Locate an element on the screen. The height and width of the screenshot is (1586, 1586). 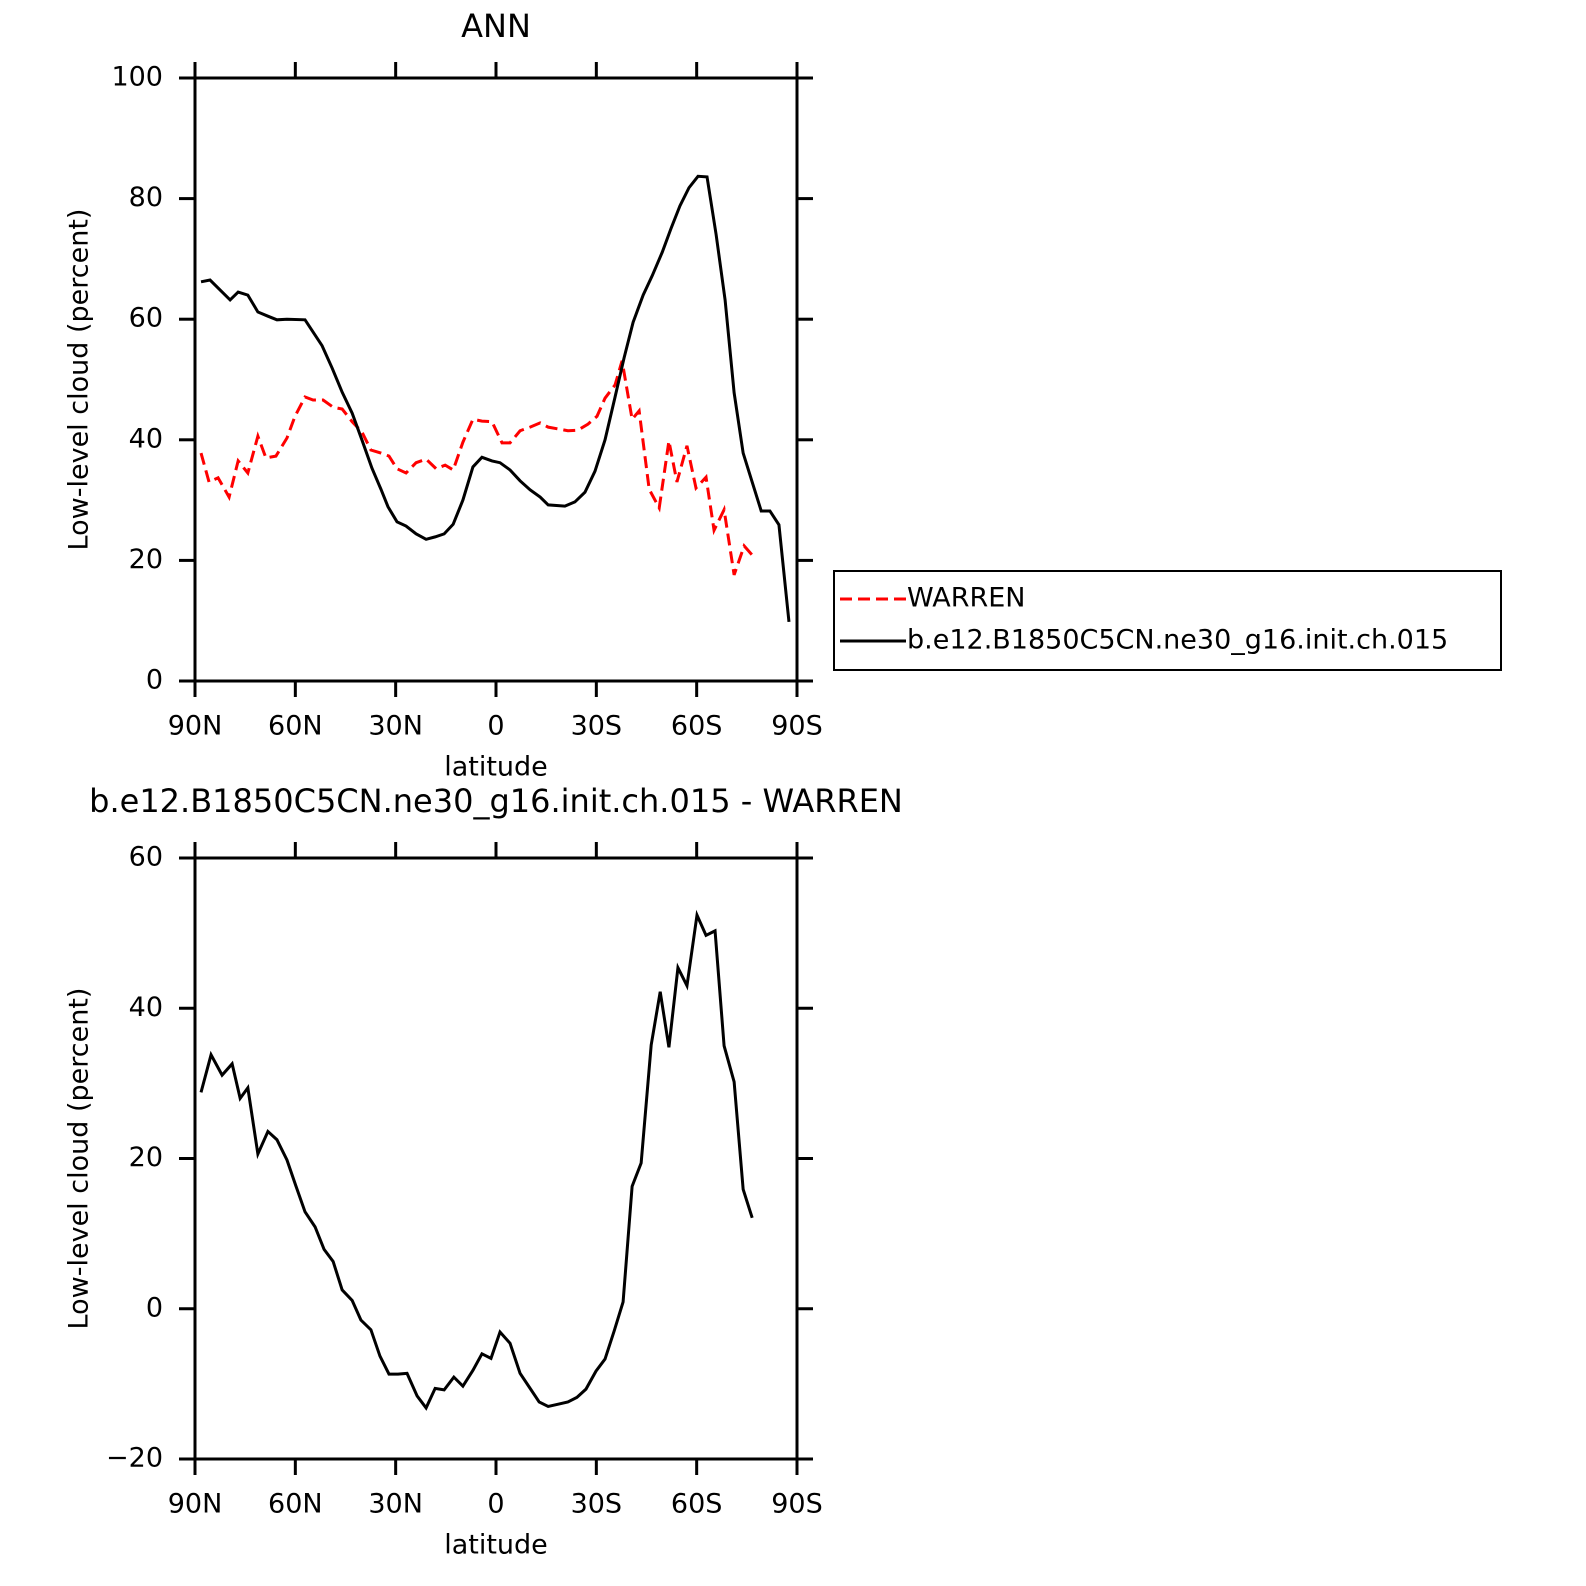
legend-label: WARREN is located at coordinates (966, 598).